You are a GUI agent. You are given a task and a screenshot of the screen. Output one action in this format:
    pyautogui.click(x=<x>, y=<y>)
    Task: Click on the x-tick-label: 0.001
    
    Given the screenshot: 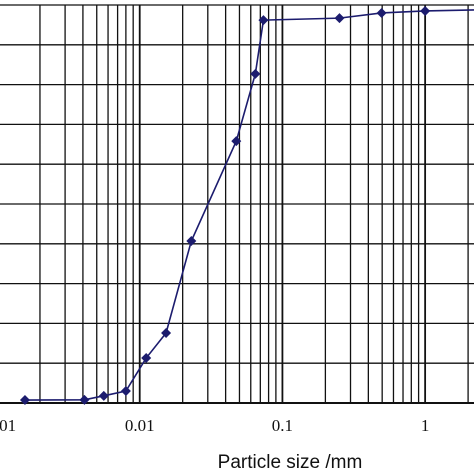 What is the action you would take?
    pyautogui.click(x=8, y=425)
    